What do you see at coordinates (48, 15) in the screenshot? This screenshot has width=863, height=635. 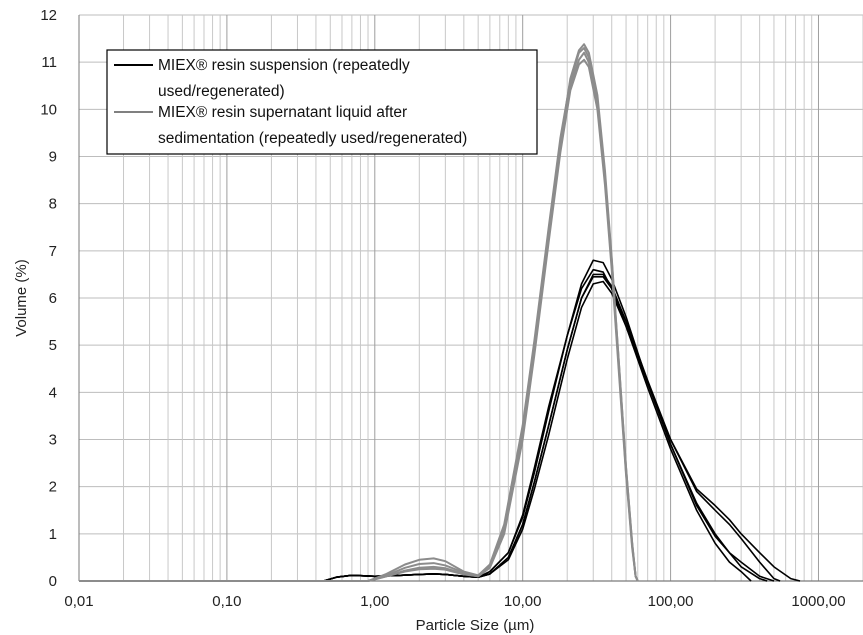 I see `y-tick-label: 12` at bounding box center [48, 15].